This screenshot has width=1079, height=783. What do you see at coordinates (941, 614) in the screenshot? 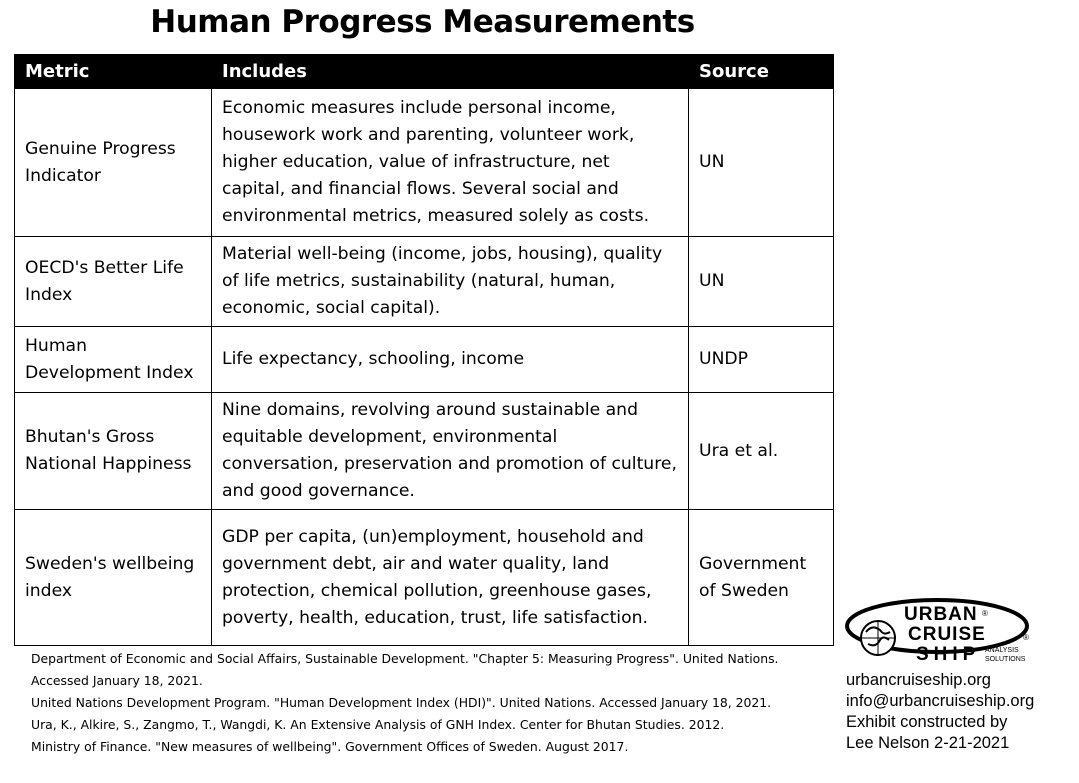
I see `logo-line1: URBAN` at bounding box center [941, 614].